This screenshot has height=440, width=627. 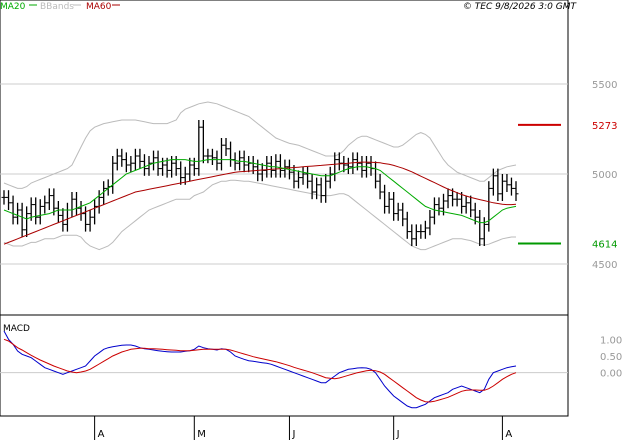 What do you see at coordinates (611, 340) in the screenshot?
I see `macd-tick-label: 1.00` at bounding box center [611, 340].